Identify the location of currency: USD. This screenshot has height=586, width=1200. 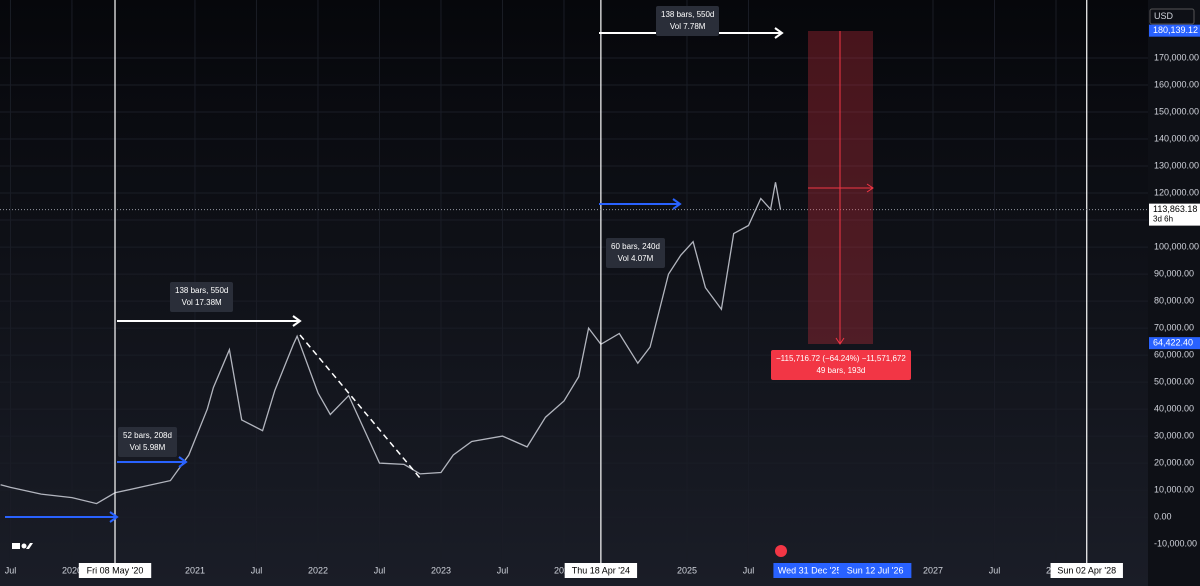
(1164, 16).